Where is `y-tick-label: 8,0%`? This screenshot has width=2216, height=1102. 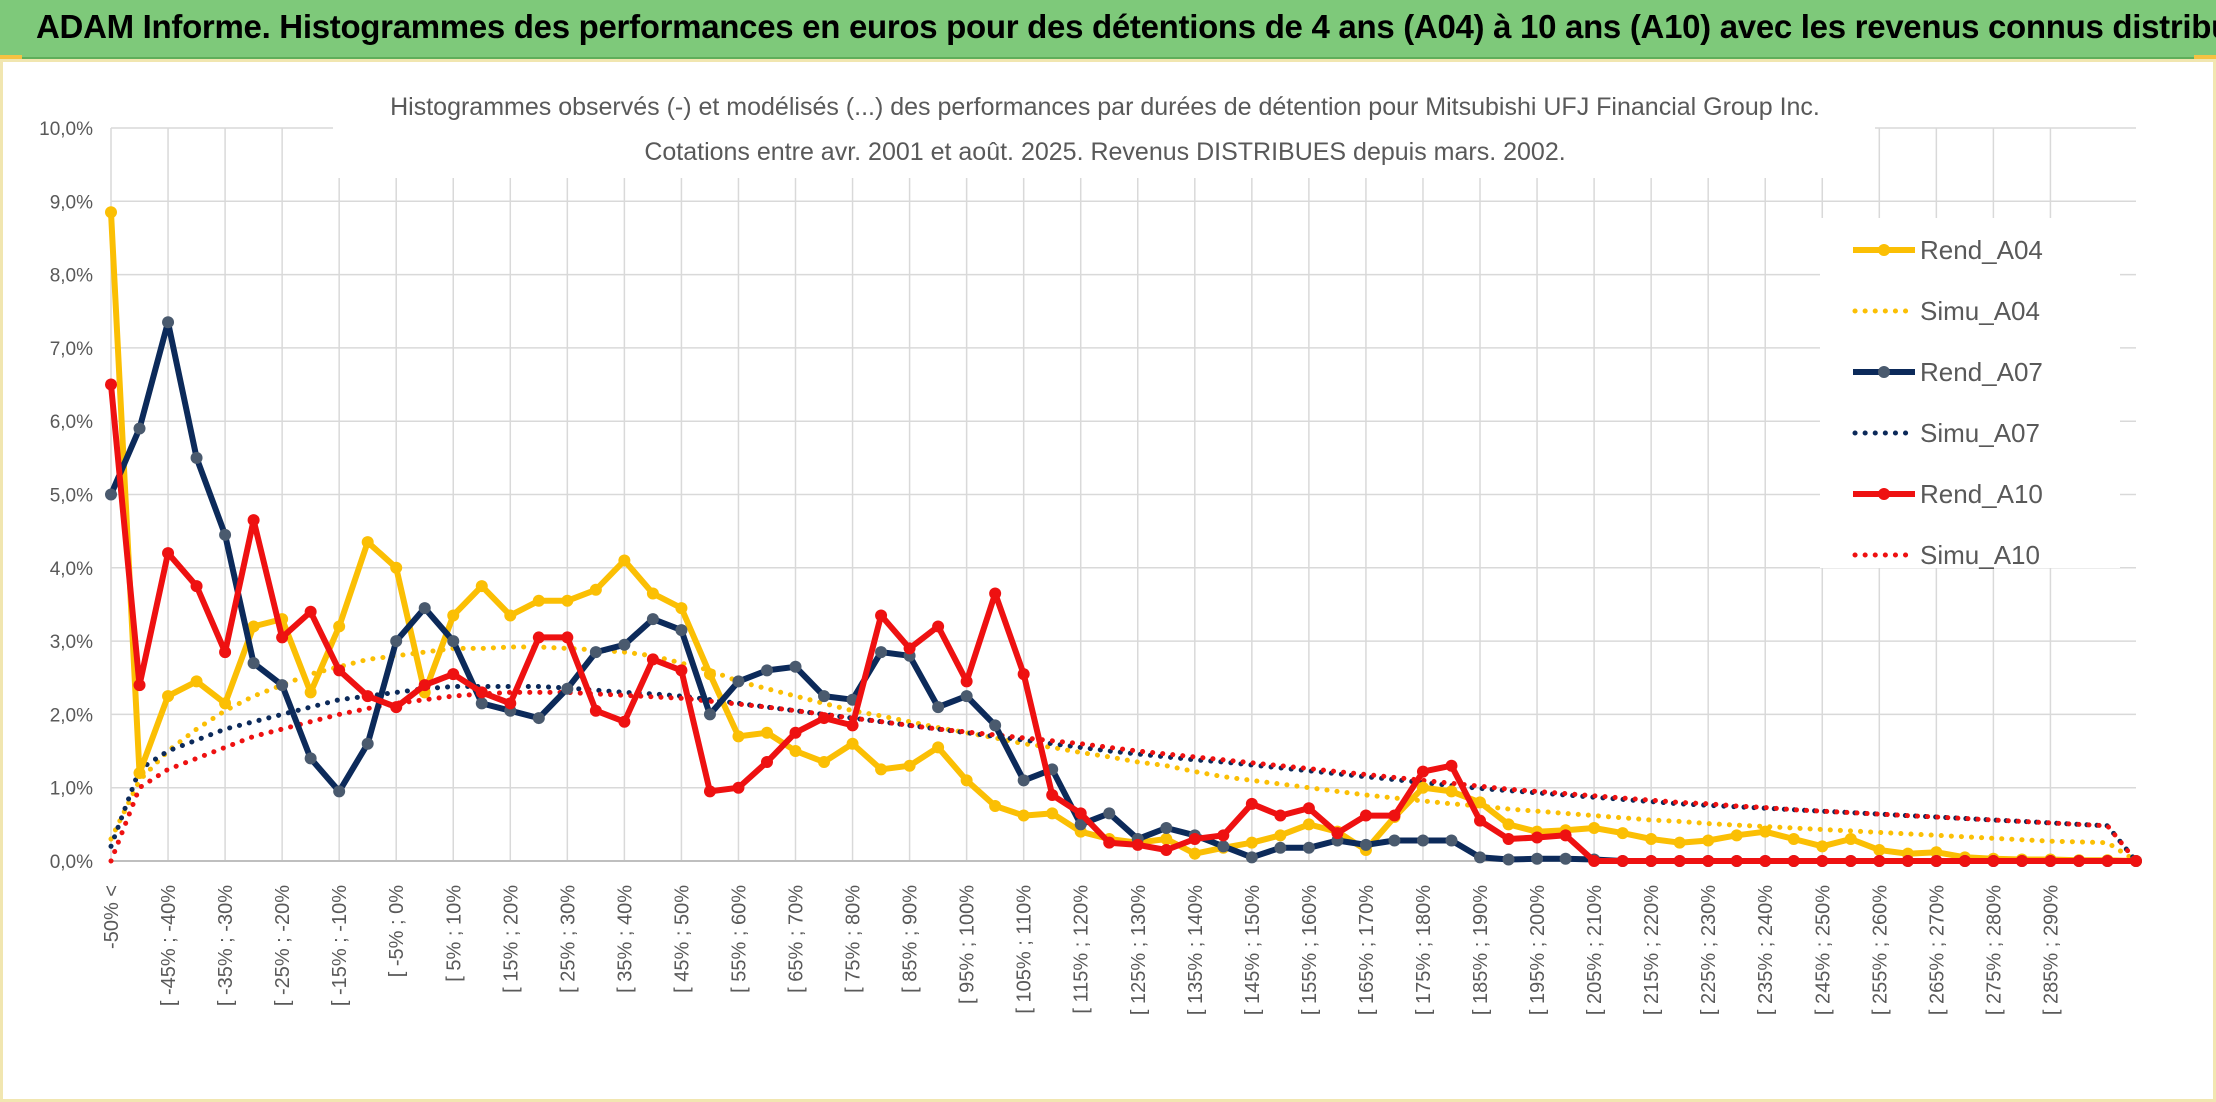
y-tick-label: 8,0% is located at coordinates (71, 276).